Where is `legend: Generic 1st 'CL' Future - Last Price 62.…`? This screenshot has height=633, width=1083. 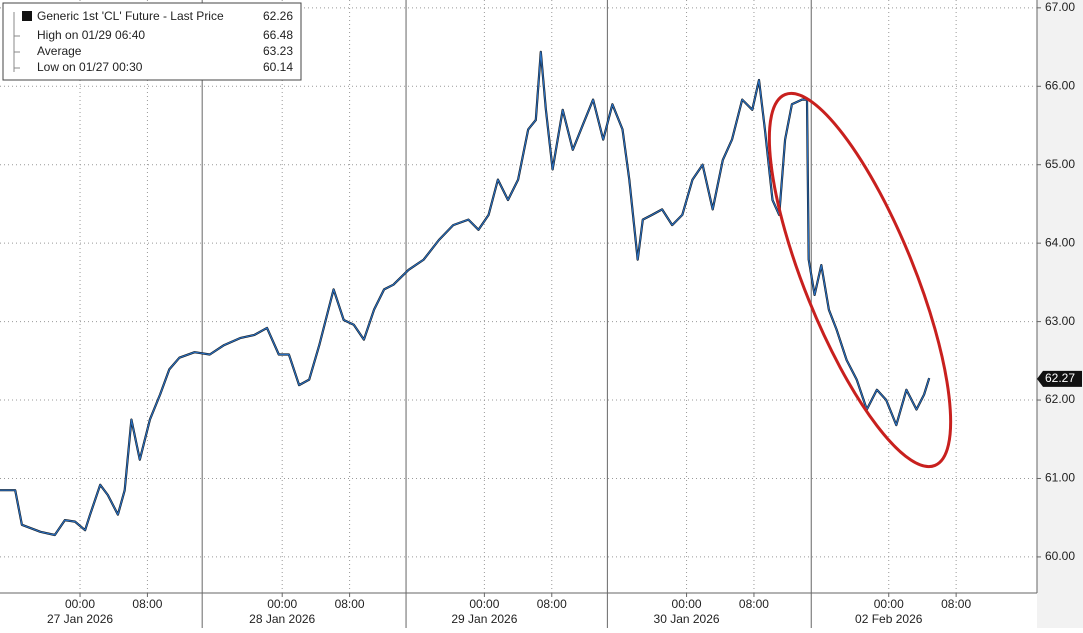
legend: Generic 1st 'CL' Future - Last Price 62.… is located at coordinates (152, 41).